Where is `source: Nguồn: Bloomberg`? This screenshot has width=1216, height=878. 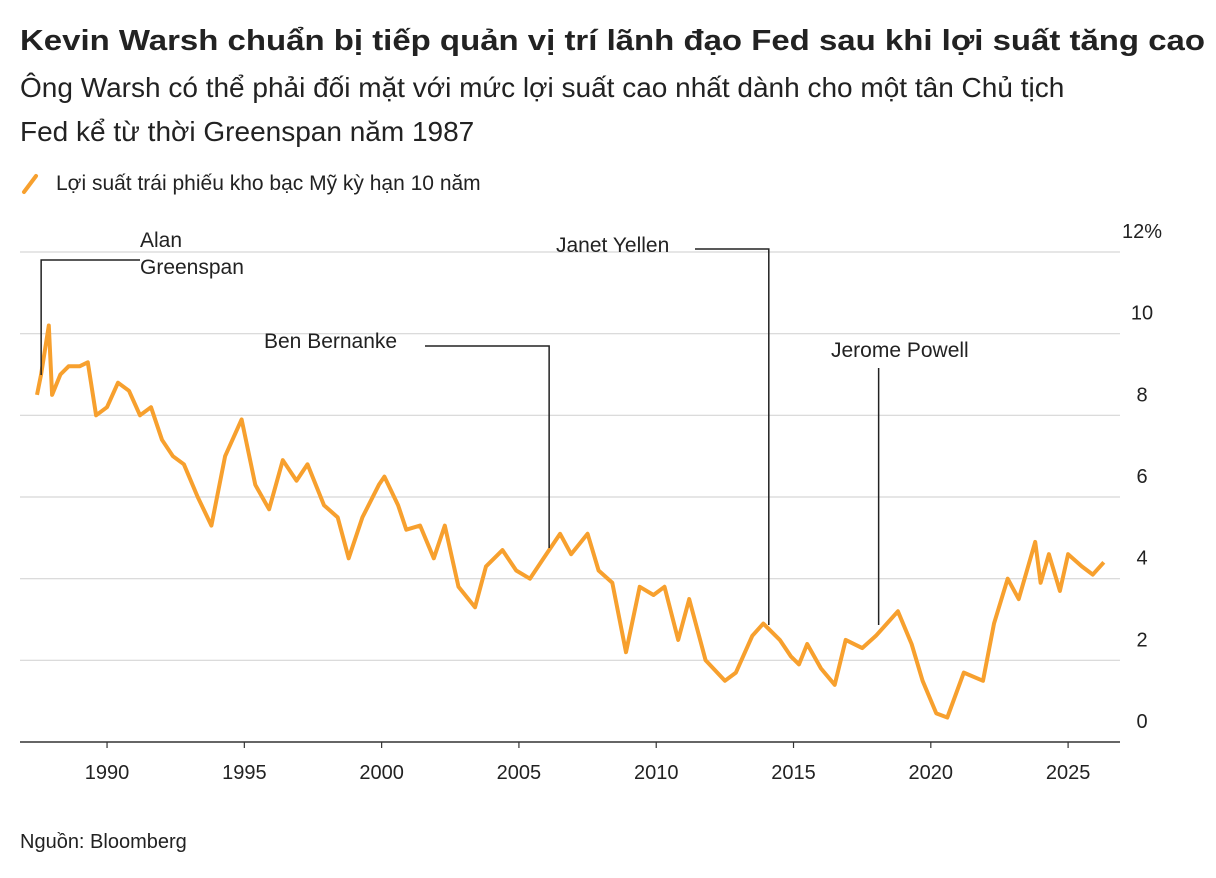
source: Nguồn: Bloomberg is located at coordinates (103, 842).